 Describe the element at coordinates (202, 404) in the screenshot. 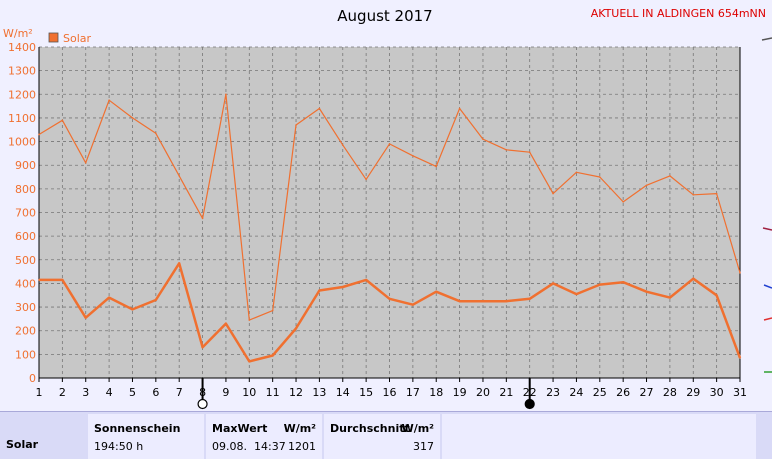

I see `full-moon-icon` at that location.